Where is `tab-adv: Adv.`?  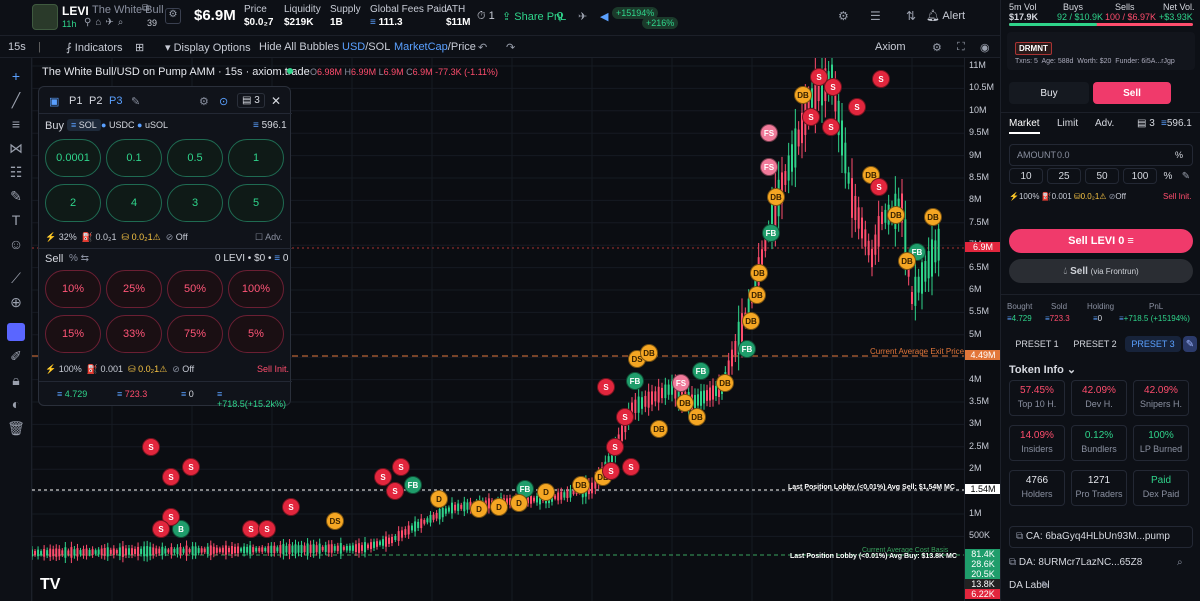
tab-adv: Adv. is located at coordinates (1105, 123).